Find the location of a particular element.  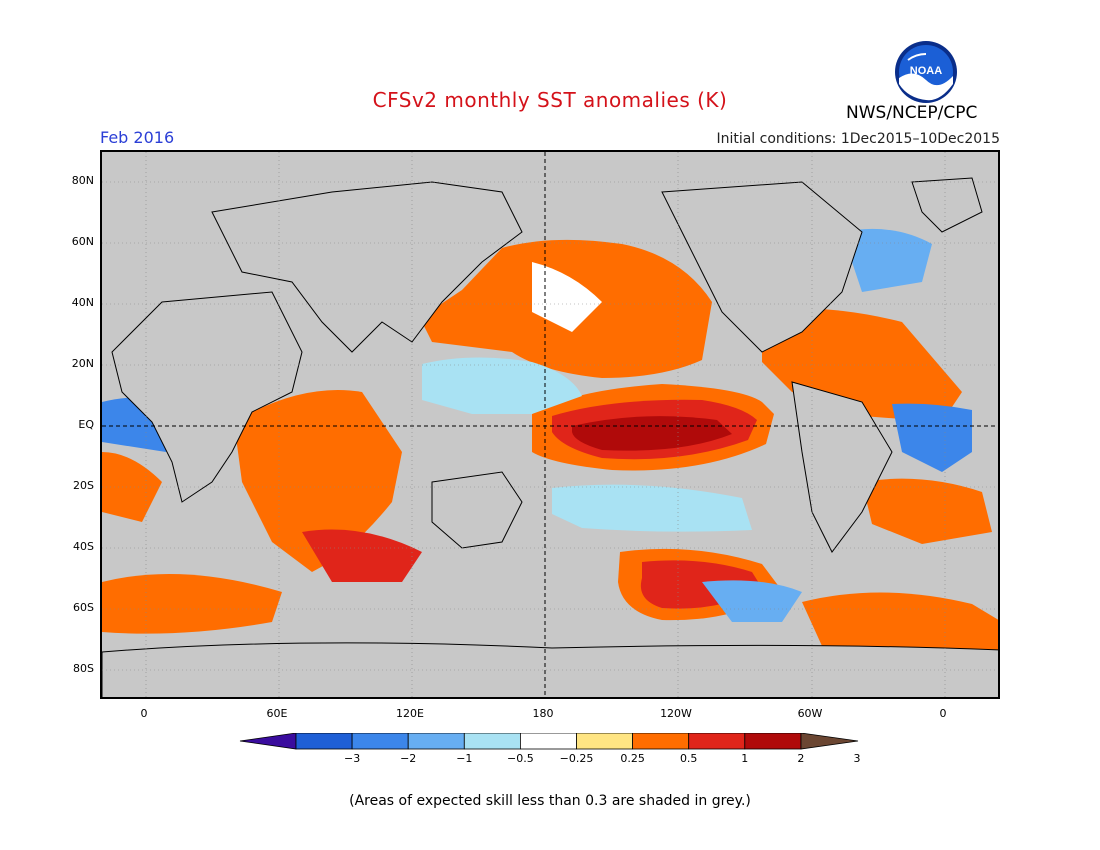

north-pacific-cool is located at coordinates (502, 385).